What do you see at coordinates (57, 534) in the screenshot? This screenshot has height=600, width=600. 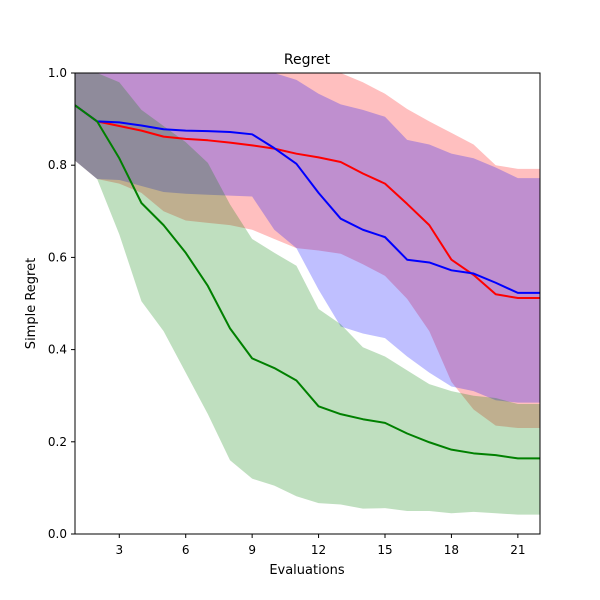 I see `y-tick-label: 0.0` at bounding box center [57, 534].